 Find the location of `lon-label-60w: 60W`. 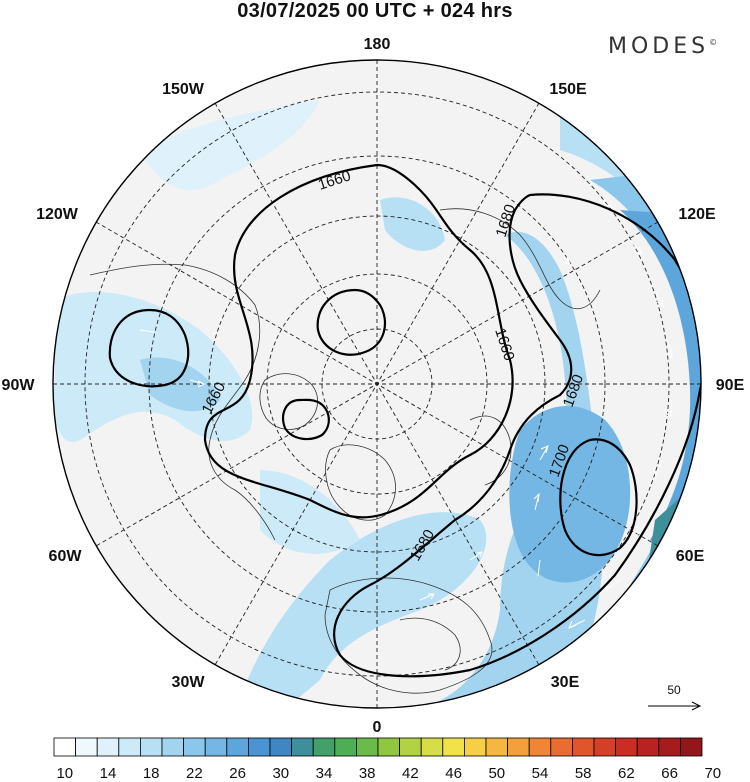

lon-label-60w: 60W is located at coordinates (66, 556).